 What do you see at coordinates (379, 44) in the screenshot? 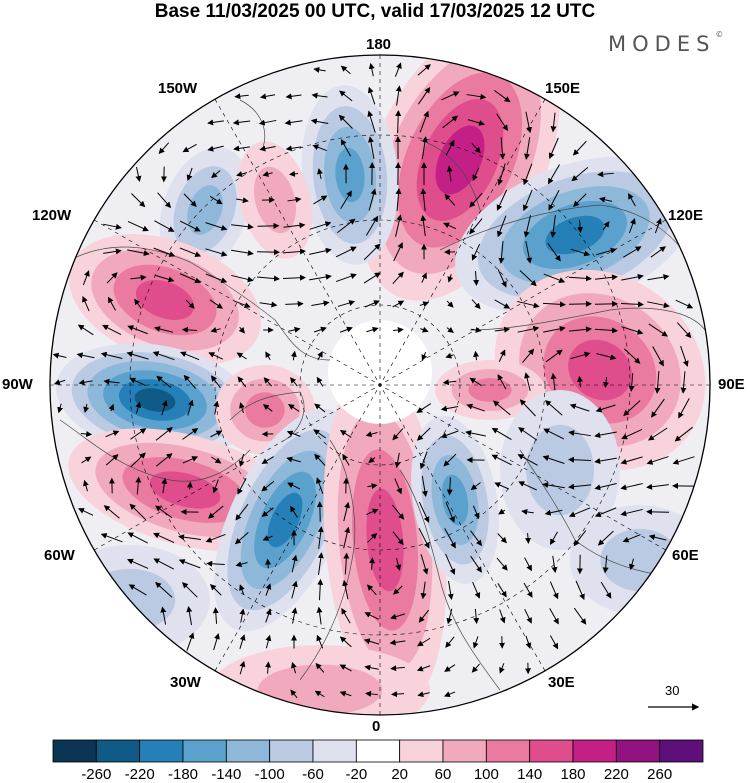
I see `lon-label-180: 180` at bounding box center [379, 44].